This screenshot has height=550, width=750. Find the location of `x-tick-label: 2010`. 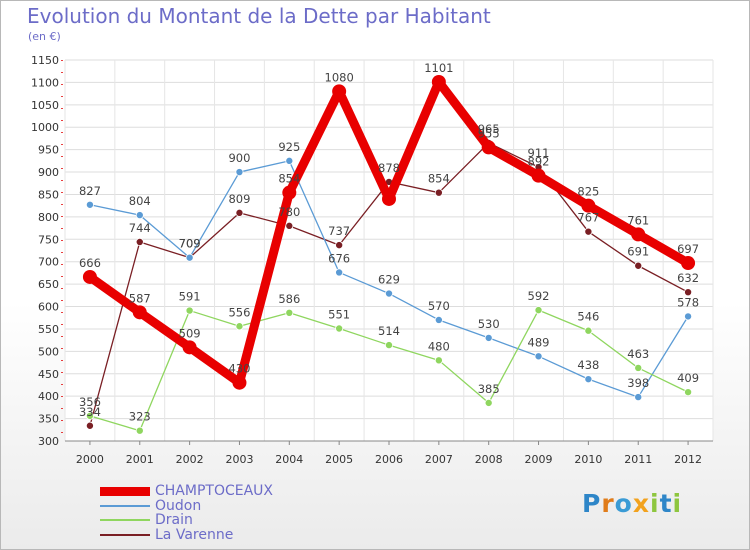

x-tick-label: 2010 is located at coordinates (588, 459).